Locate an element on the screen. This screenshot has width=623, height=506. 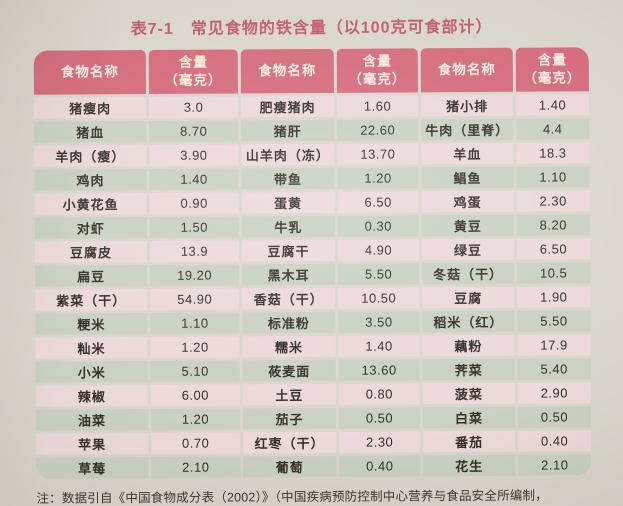
iron-value-cell: 1.50 is located at coordinates (194, 227).